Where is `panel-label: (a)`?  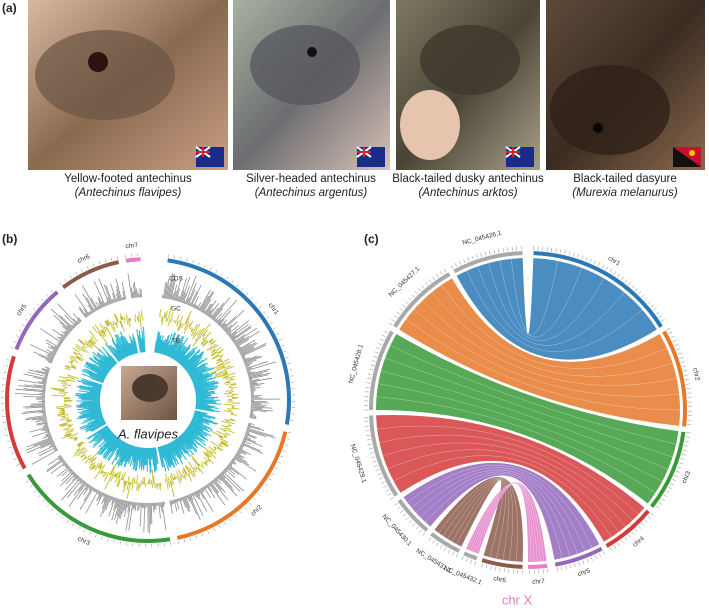
panel-label: (a) is located at coordinates (9, 8).